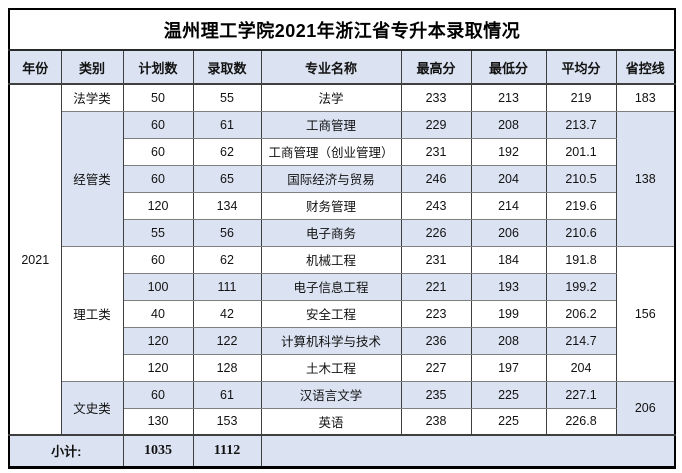 The width and height of the screenshot is (682, 473). What do you see at coordinates (436, 205) in the screenshot?
I see `max-score-cell: 243` at bounding box center [436, 205].